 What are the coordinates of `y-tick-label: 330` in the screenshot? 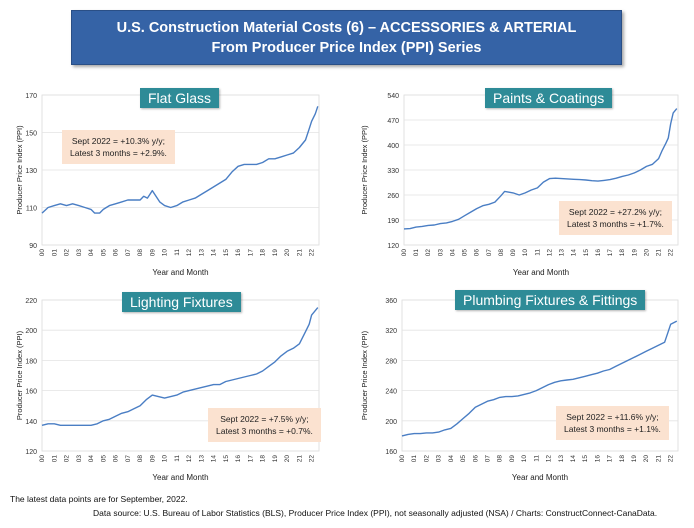 It's located at (393, 171).